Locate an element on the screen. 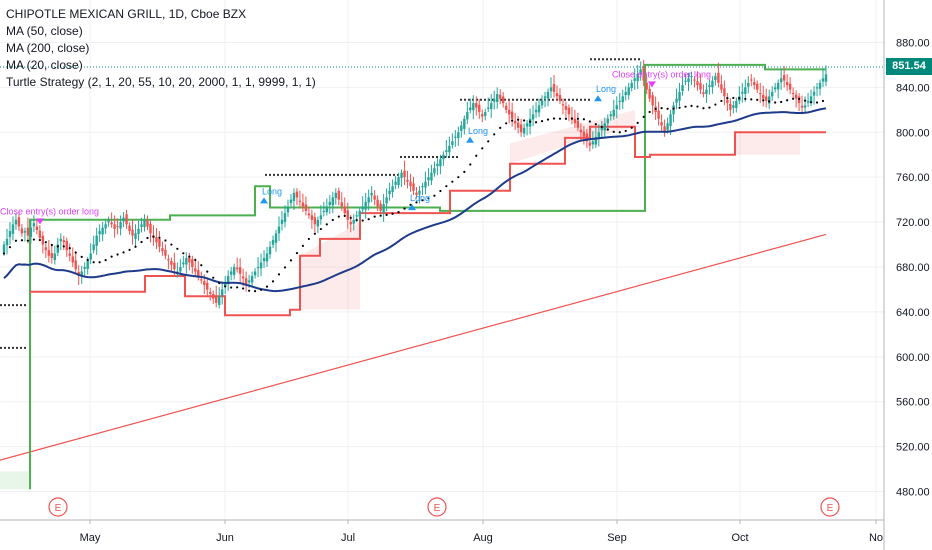 The image size is (932, 550). y-tick-label: 520.00 is located at coordinates (913, 448).